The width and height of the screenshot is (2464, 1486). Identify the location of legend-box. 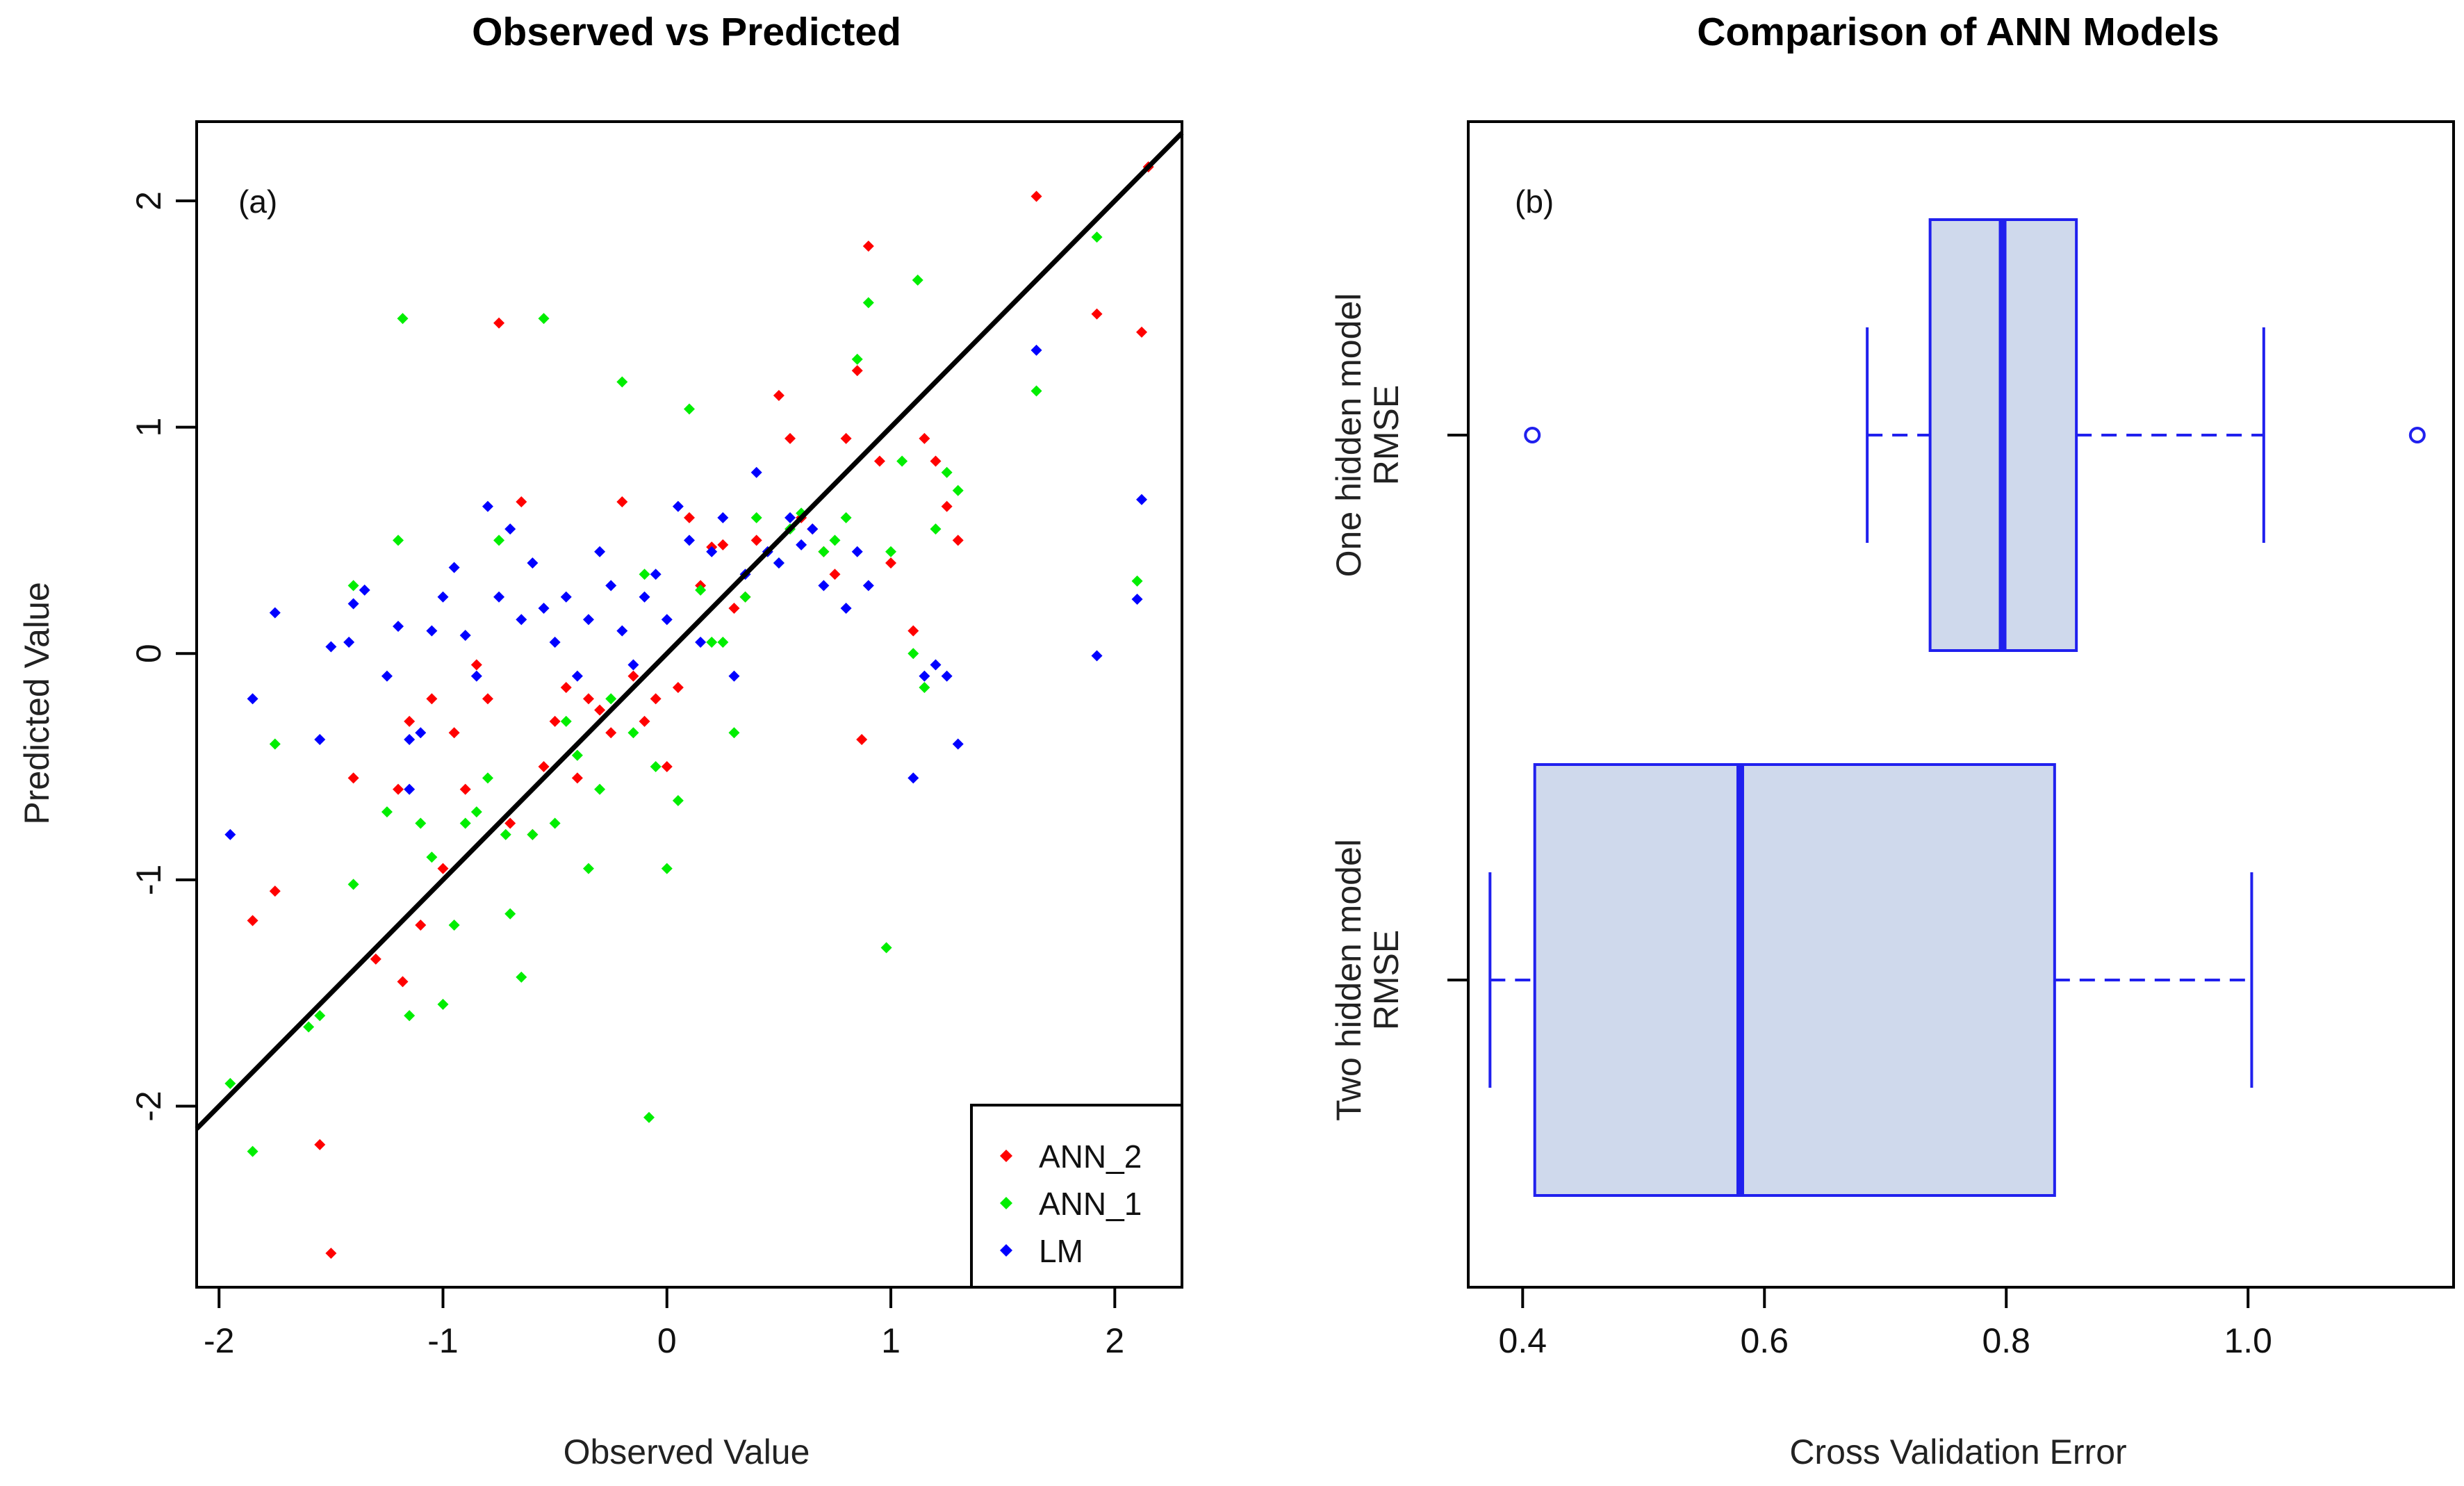
(1076, 1197).